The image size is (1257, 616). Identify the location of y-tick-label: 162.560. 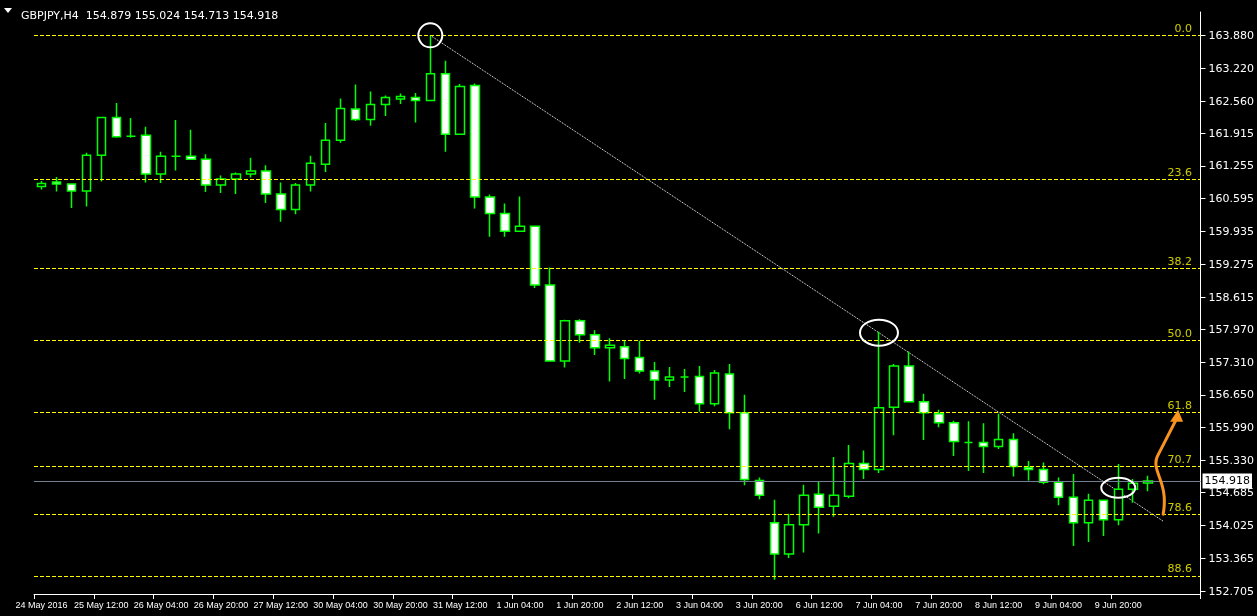
(1231, 101).